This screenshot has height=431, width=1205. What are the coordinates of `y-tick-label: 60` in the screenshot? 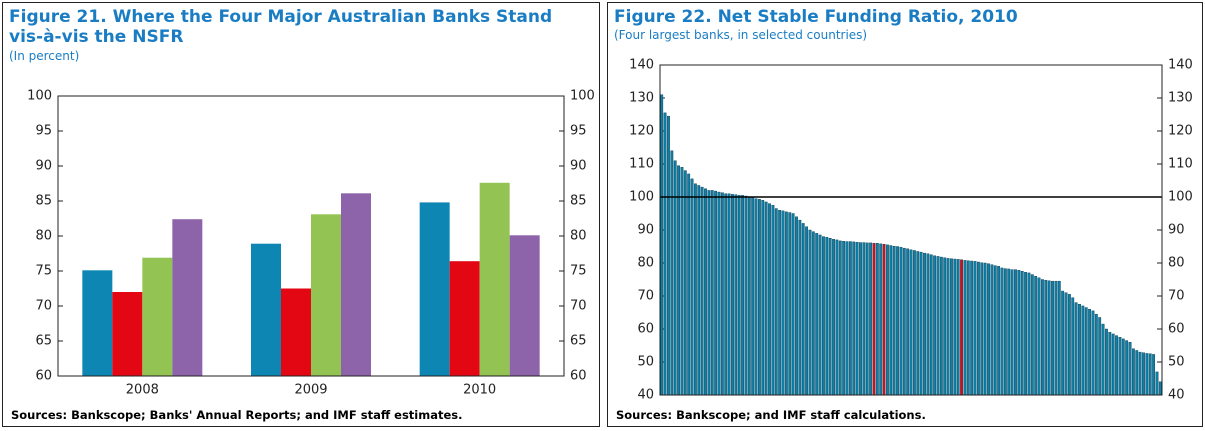 It's located at (43, 376).